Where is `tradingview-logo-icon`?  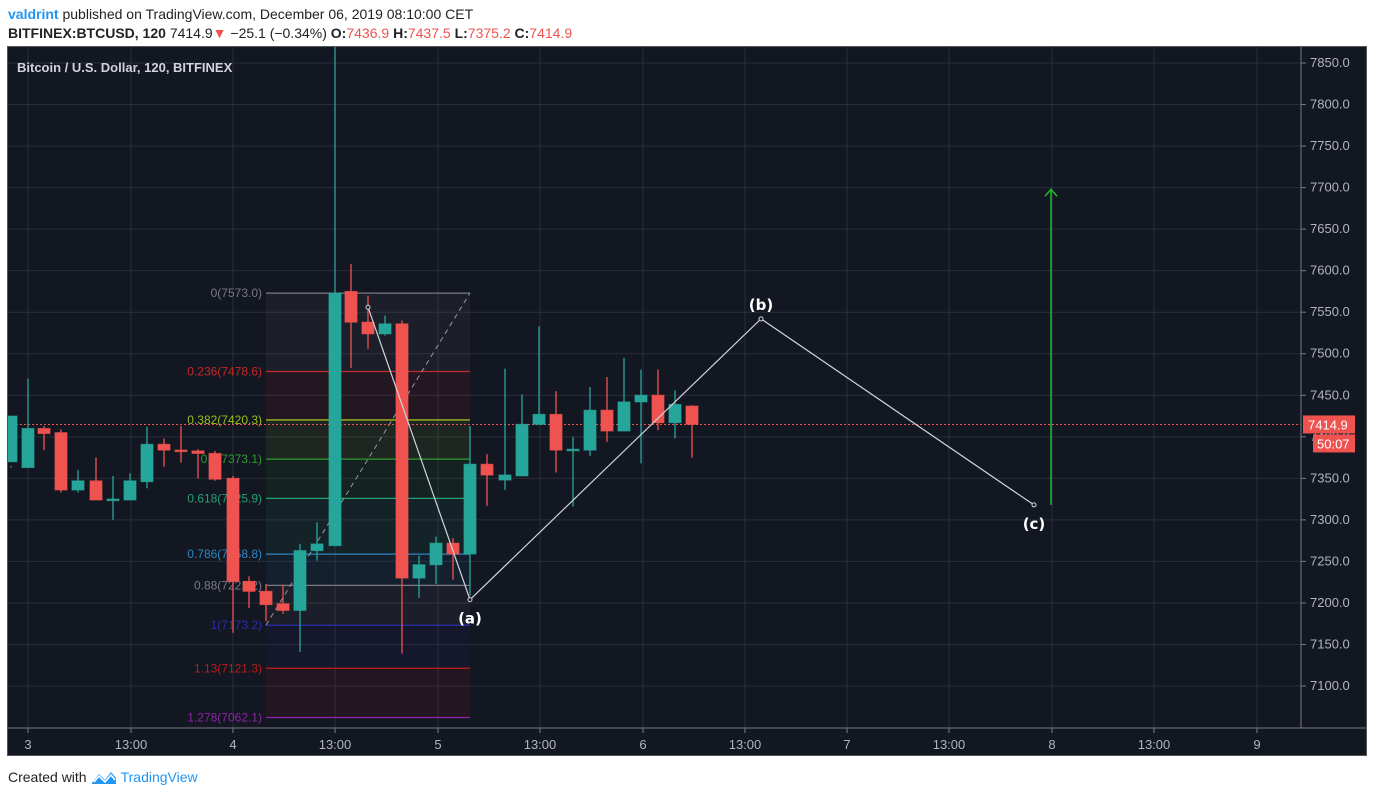 tradingview-logo-icon is located at coordinates (103, 778).